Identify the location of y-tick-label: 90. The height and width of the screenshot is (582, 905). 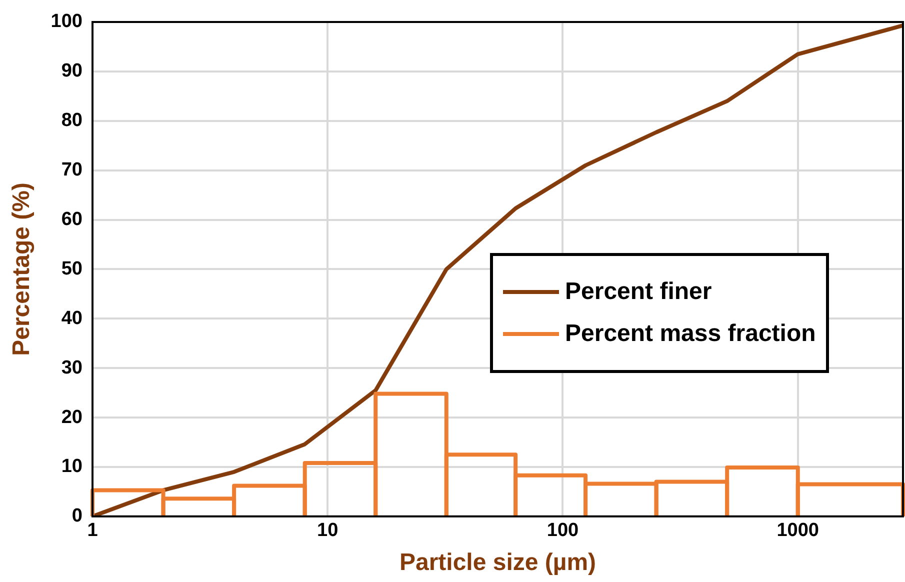
(71, 71).